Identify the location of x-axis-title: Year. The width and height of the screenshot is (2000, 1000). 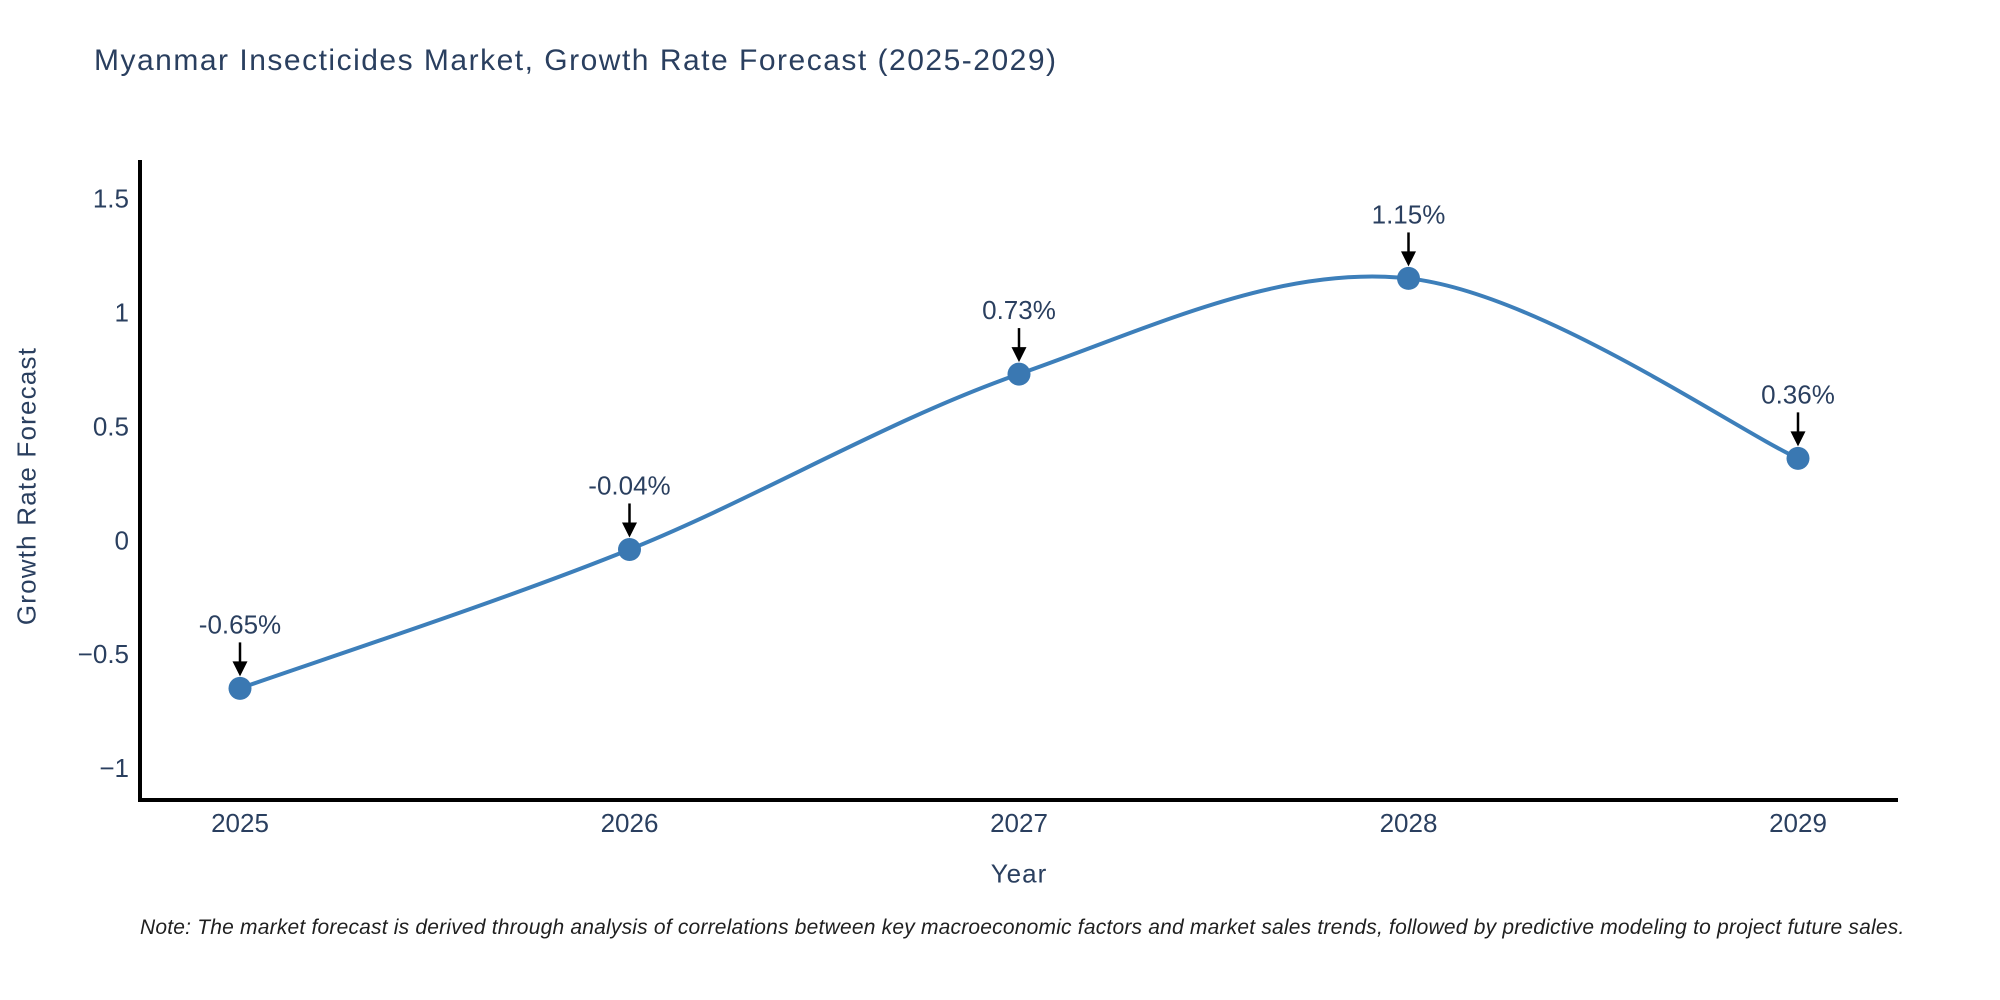
(1019, 873).